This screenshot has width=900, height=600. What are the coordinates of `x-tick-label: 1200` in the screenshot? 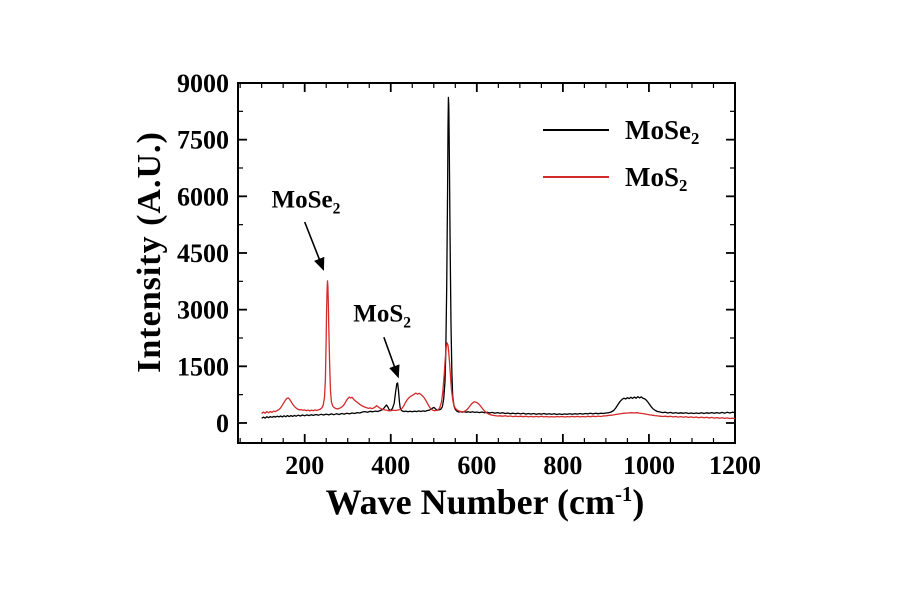 It's located at (735, 465).